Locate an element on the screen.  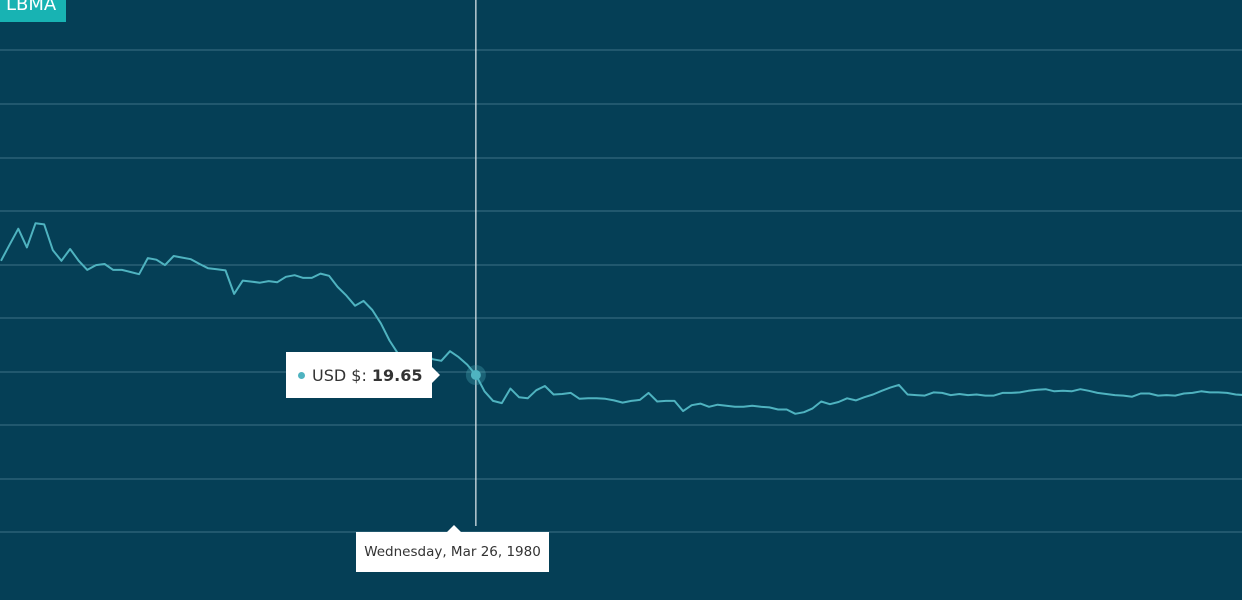
series-dot-icon is located at coordinates (301, 375).